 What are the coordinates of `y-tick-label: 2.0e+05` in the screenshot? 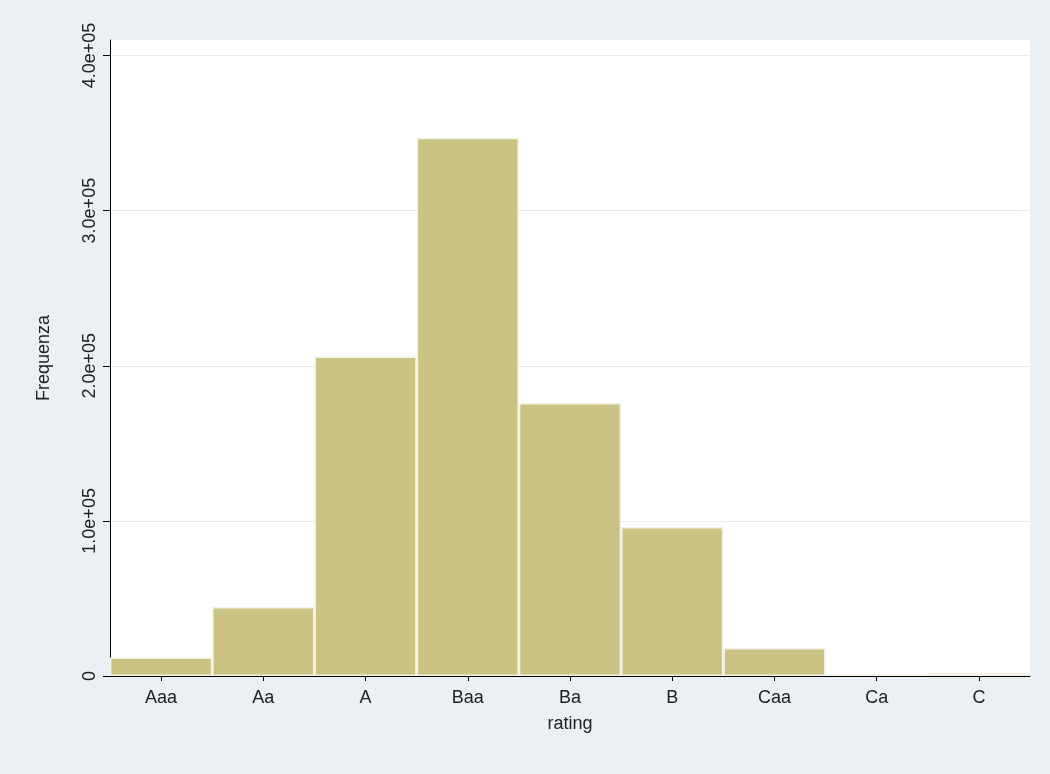 It's located at (89, 365).